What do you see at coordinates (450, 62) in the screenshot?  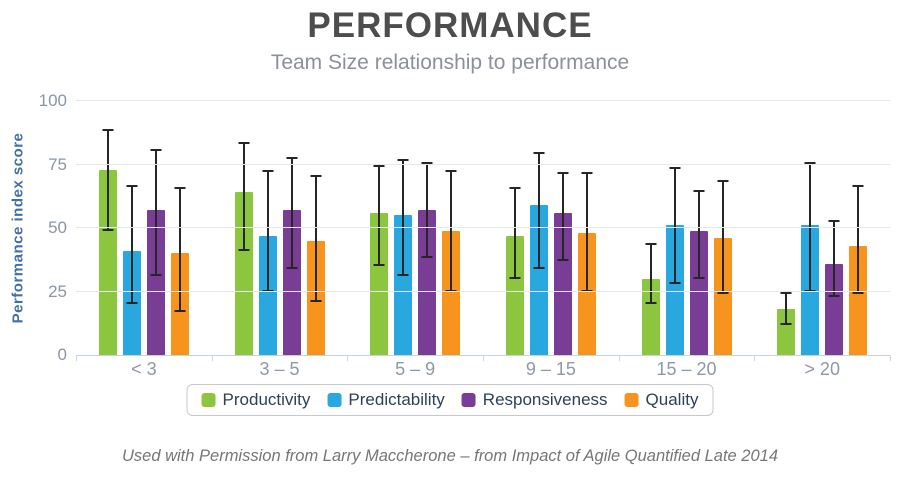 I see `chart-subtitle: Team Size relationship to performance` at bounding box center [450, 62].